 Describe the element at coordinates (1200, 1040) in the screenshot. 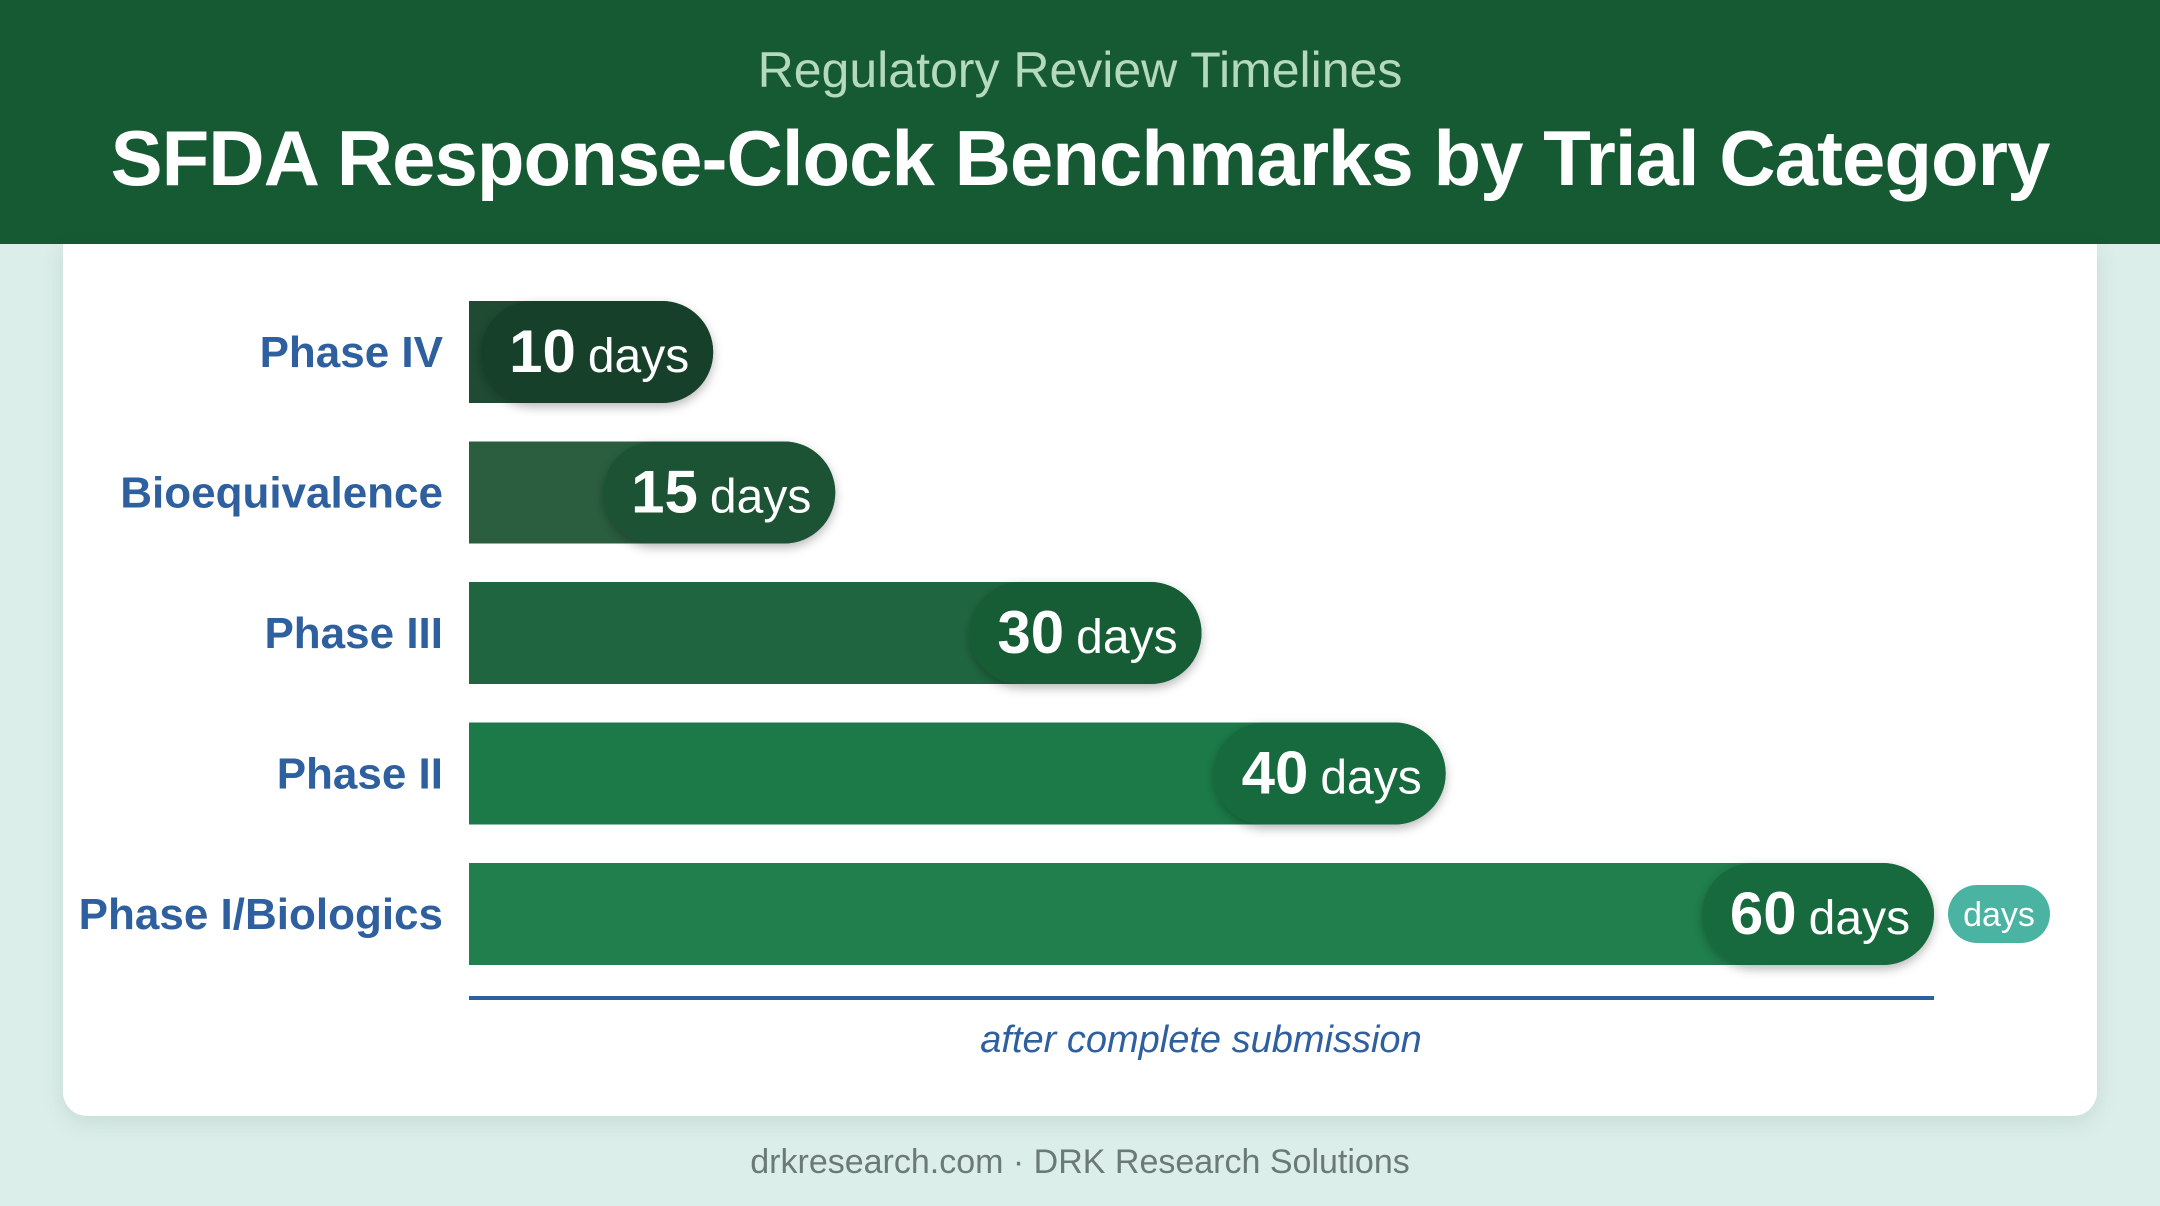

I see `x-axis-caption: after complete submission` at that location.